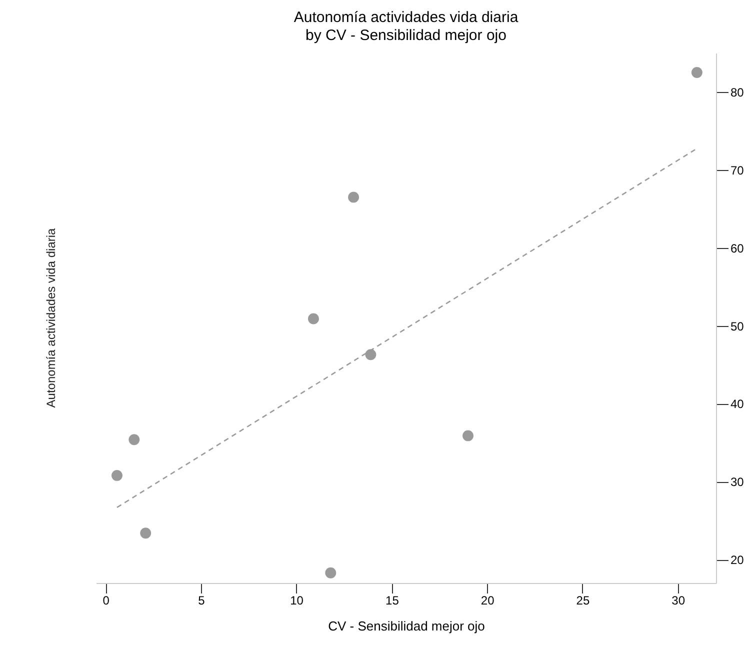 This screenshot has width=755, height=648. What do you see at coordinates (737, 92) in the screenshot?
I see `y-tick-label: 80` at bounding box center [737, 92].